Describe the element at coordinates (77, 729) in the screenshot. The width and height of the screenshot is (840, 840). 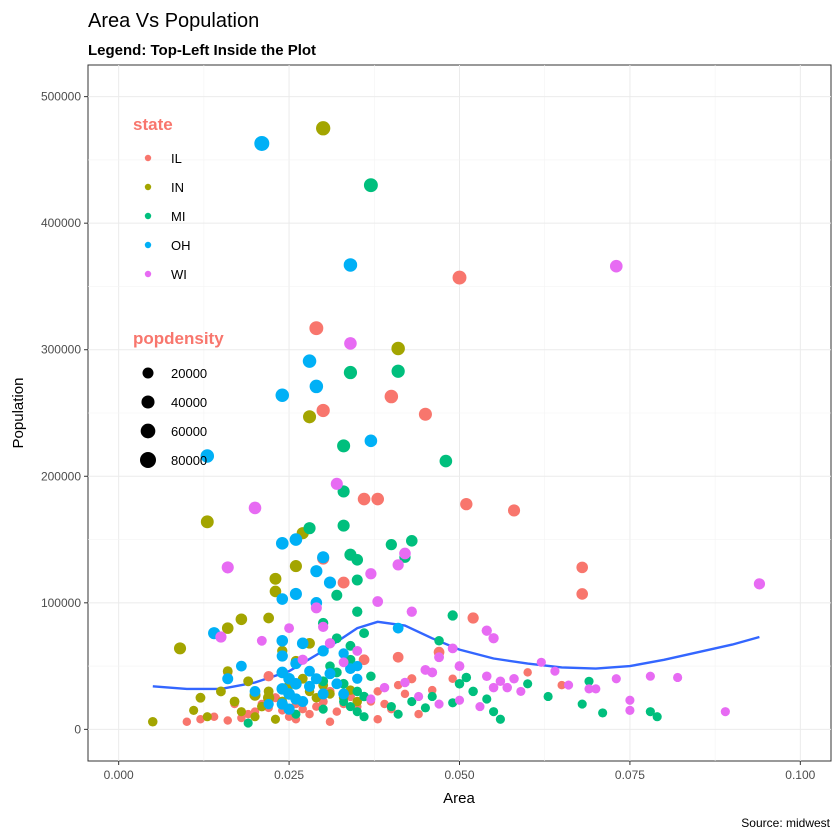
I see `y-tick-label: 0` at that location.